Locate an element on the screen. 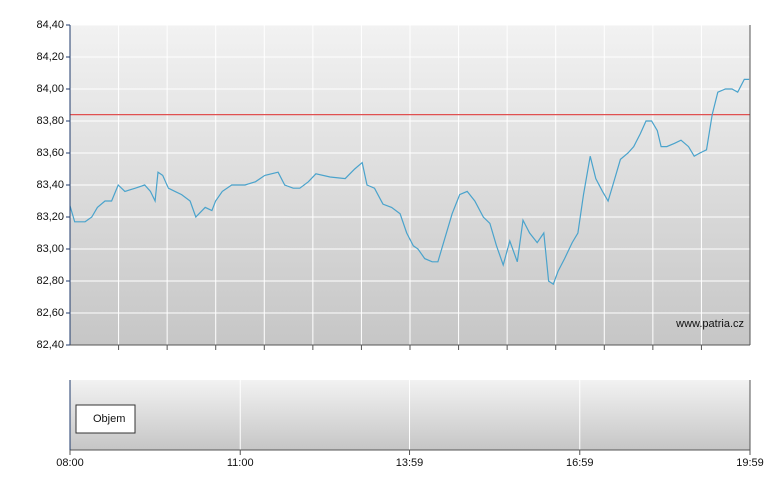 This screenshot has height=490, width=780. watermark: www.patria.cz is located at coordinates (709, 324).